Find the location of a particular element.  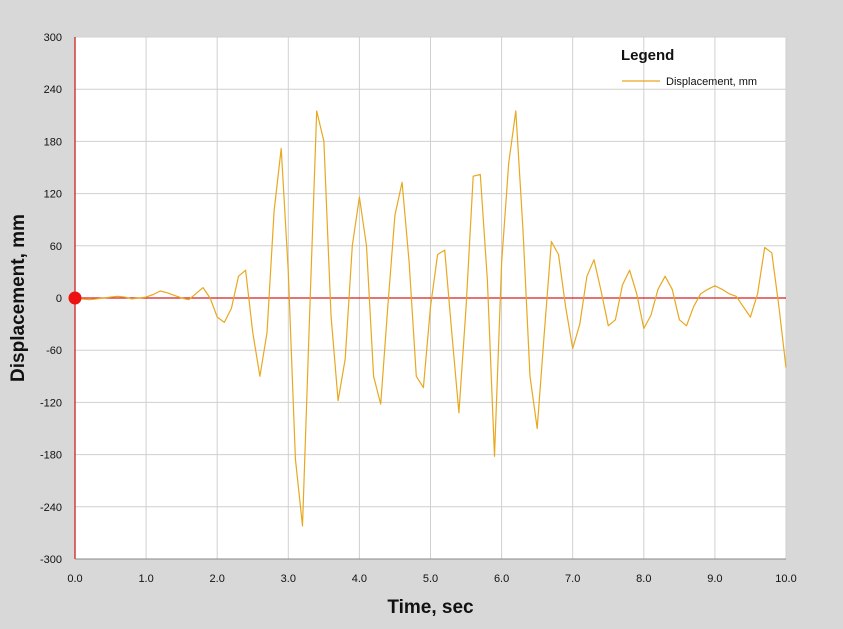

y-tick-label: -180 is located at coordinates (51, 456).